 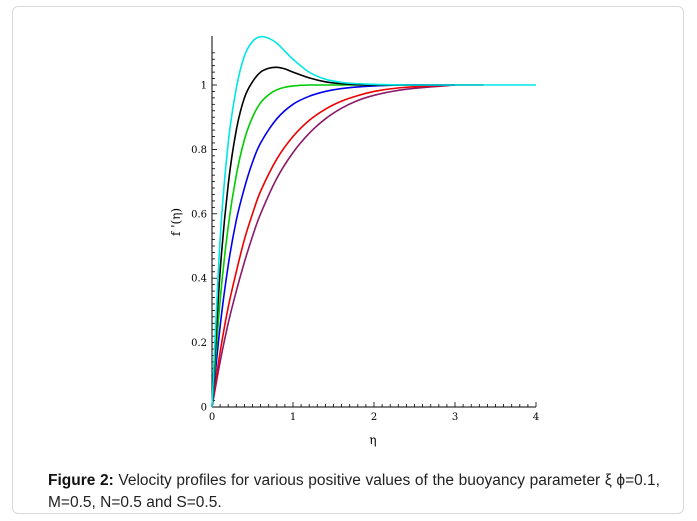 What do you see at coordinates (199, 214) in the screenshot?
I see `y-tick-label: 0.6` at bounding box center [199, 214].